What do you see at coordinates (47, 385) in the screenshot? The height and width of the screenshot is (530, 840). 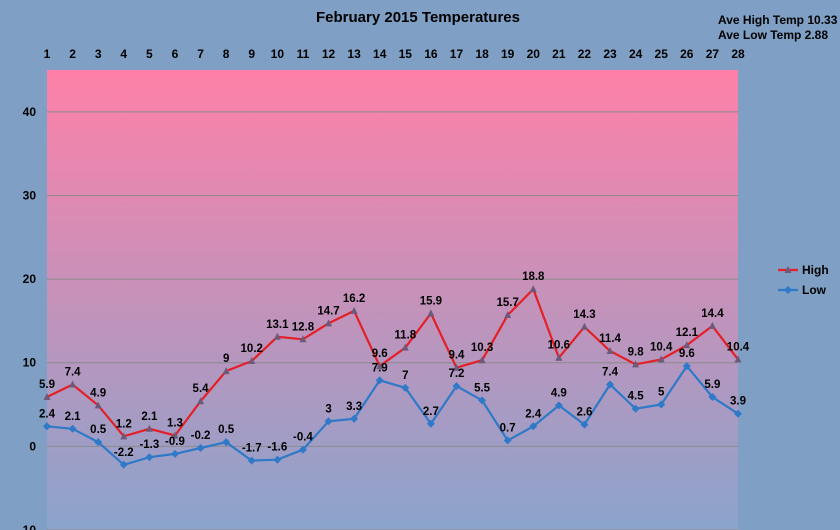 I see `data-label-high: 5.9` at bounding box center [47, 385].